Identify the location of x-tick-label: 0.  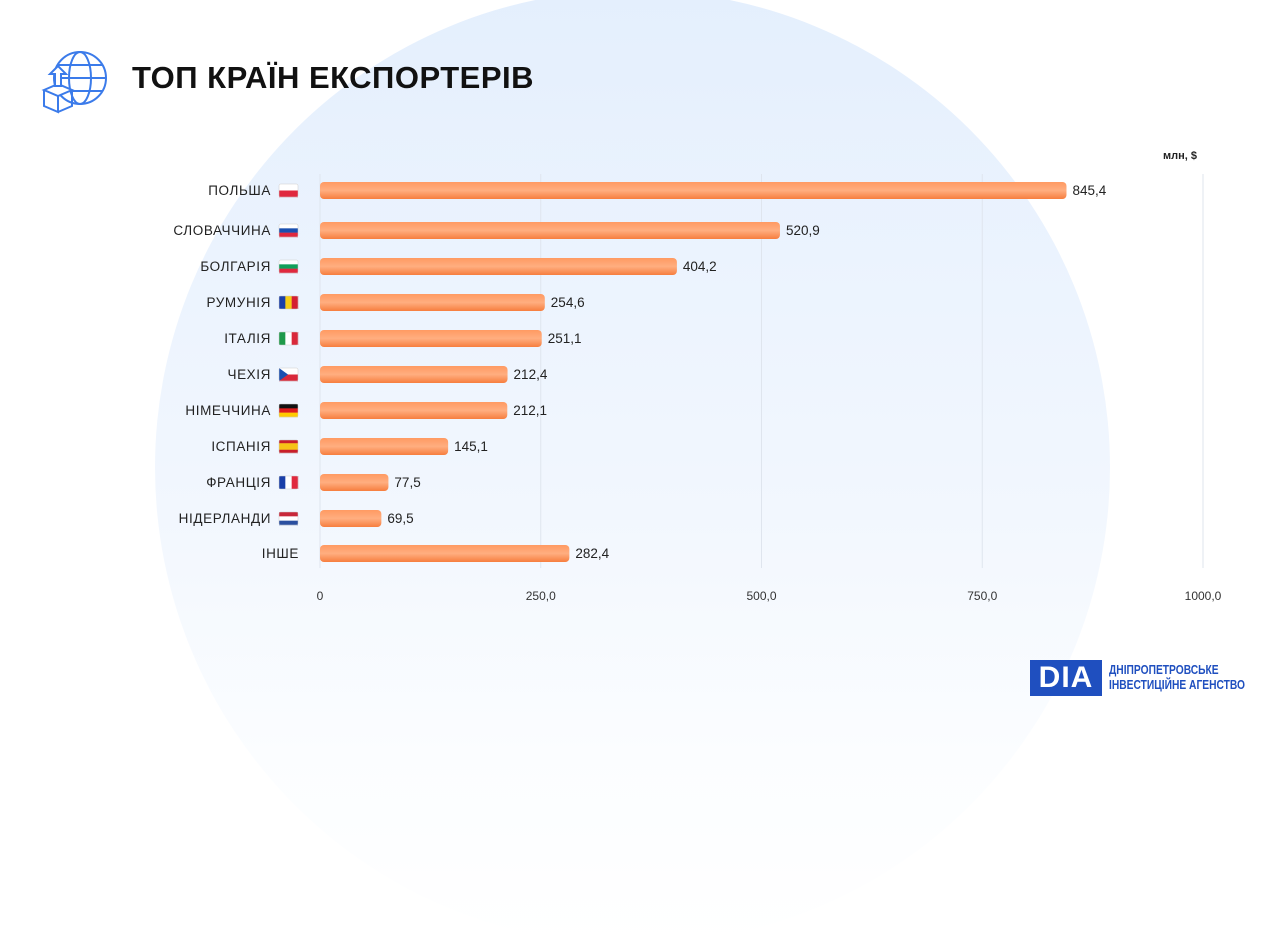
(320, 596).